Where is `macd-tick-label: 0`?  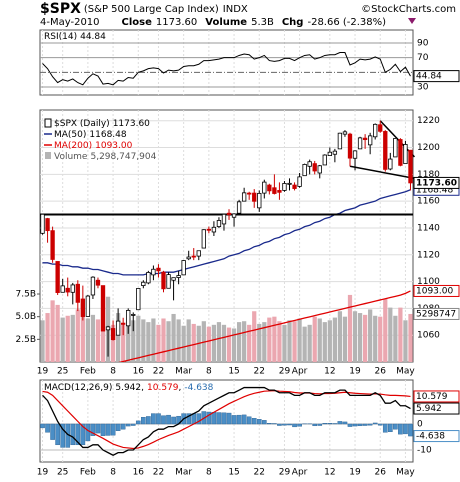 macd-tick-label: 0 is located at coordinates (420, 424).